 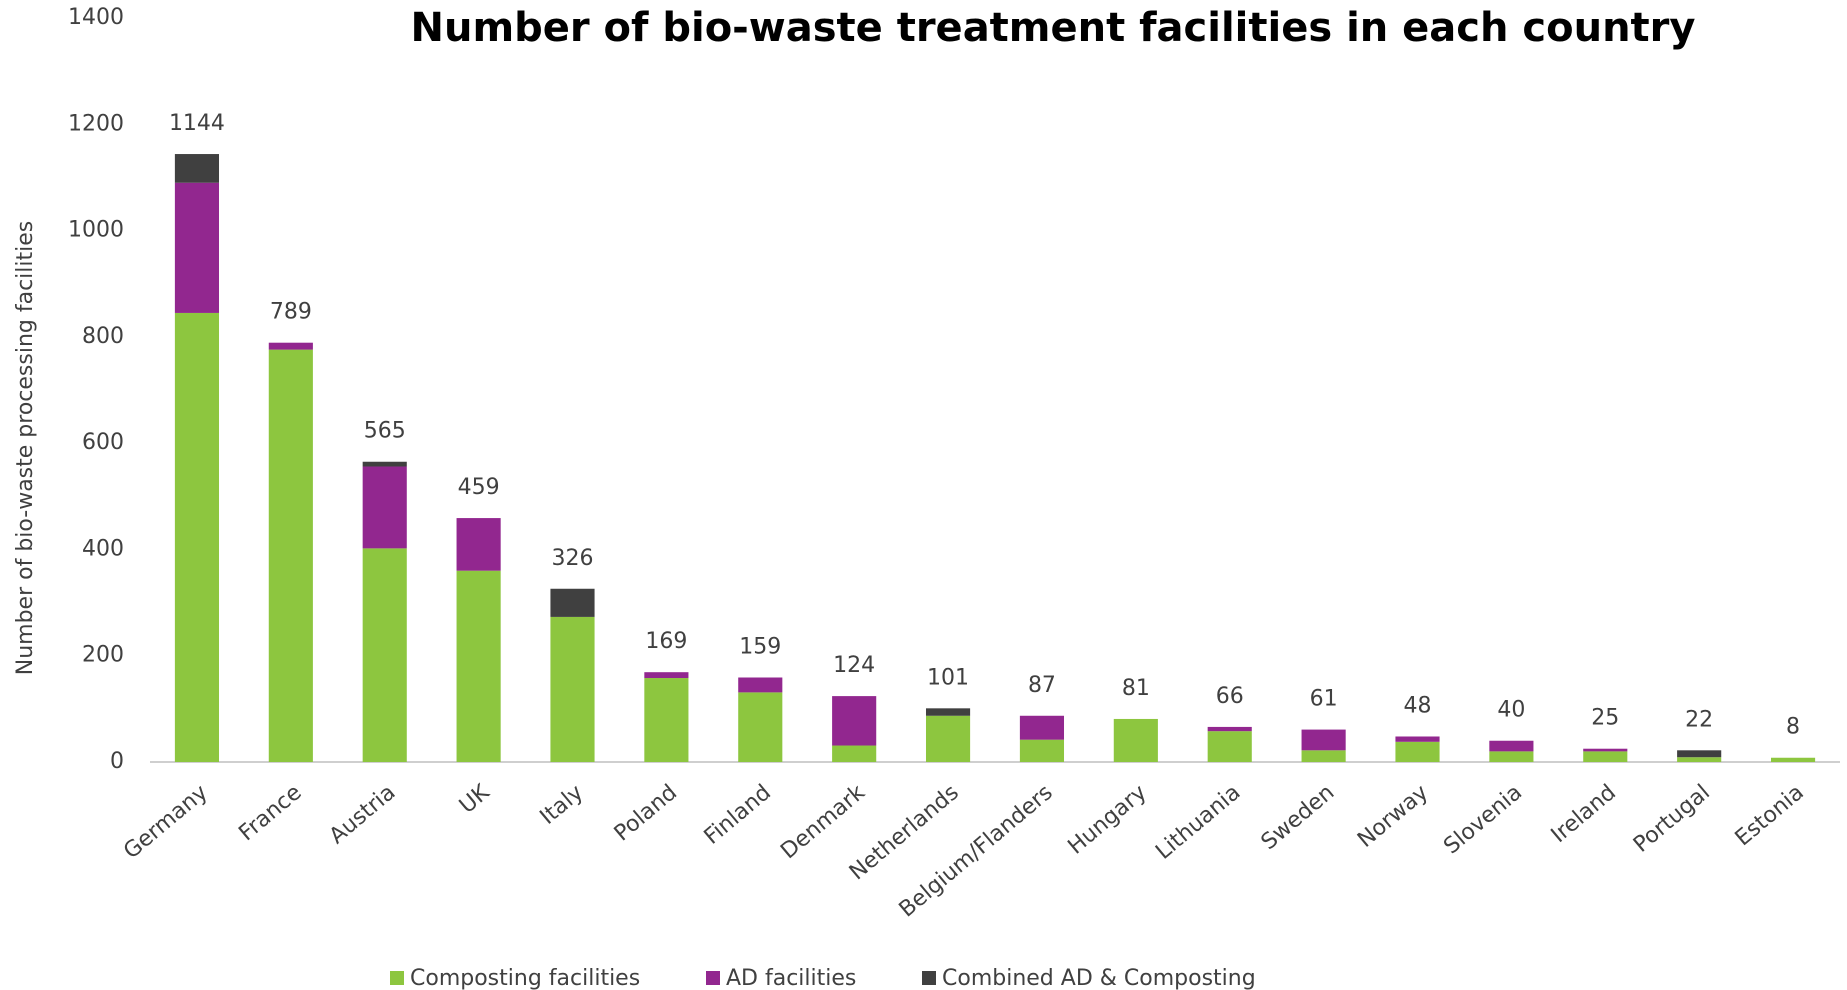 I want to click on total-label: 66, so click(x=1230, y=696).